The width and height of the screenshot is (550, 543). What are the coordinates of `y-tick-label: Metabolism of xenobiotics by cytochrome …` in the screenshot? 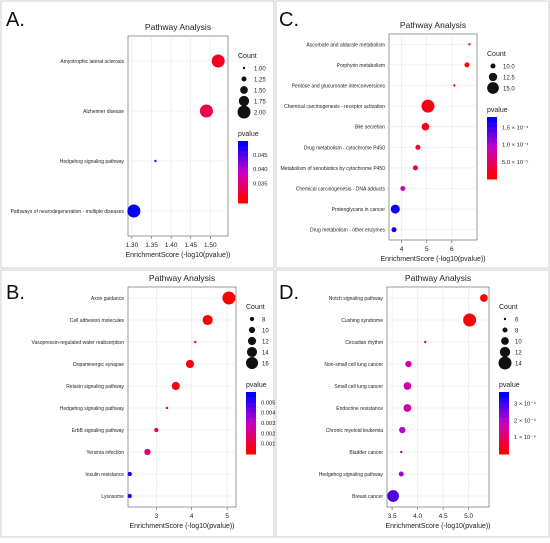 It's located at (333, 169).